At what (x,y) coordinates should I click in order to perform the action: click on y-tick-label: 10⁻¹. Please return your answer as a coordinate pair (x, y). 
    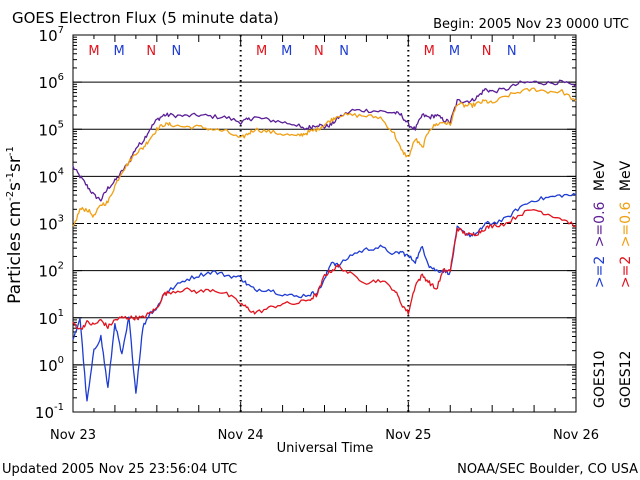
    Looking at the image, I should click on (49, 412).